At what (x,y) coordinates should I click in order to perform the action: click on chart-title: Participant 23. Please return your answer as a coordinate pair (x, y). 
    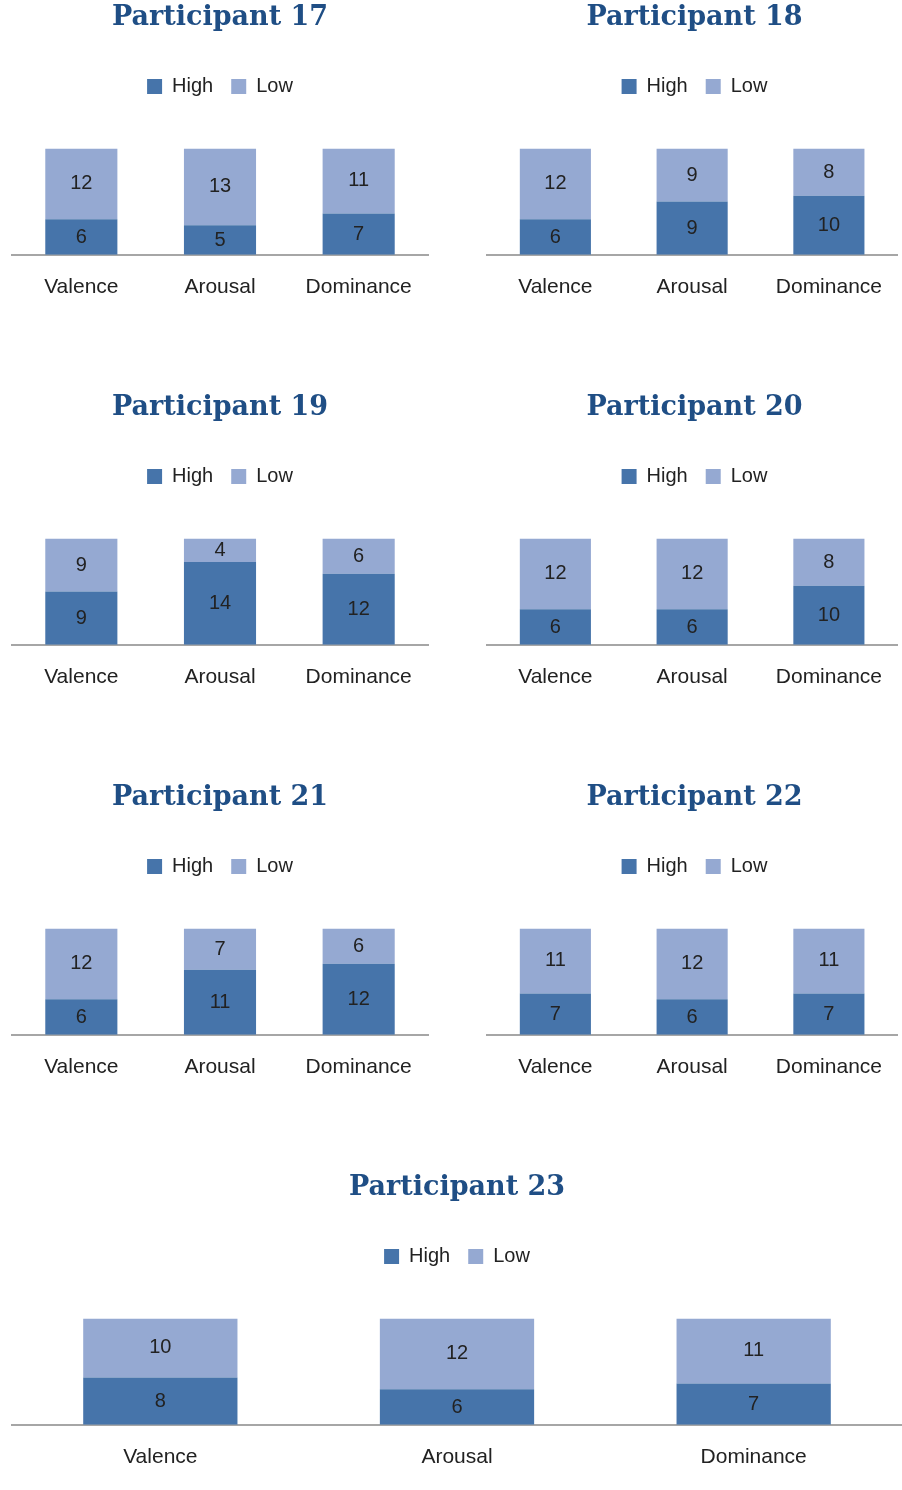
    Looking at the image, I should click on (457, 1186).